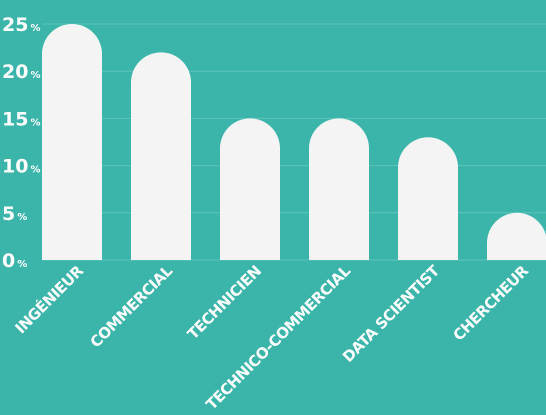 The width and height of the screenshot is (546, 415). Describe the element at coordinates (21, 25) in the screenshot. I see `y-tick-label: 25%` at that location.